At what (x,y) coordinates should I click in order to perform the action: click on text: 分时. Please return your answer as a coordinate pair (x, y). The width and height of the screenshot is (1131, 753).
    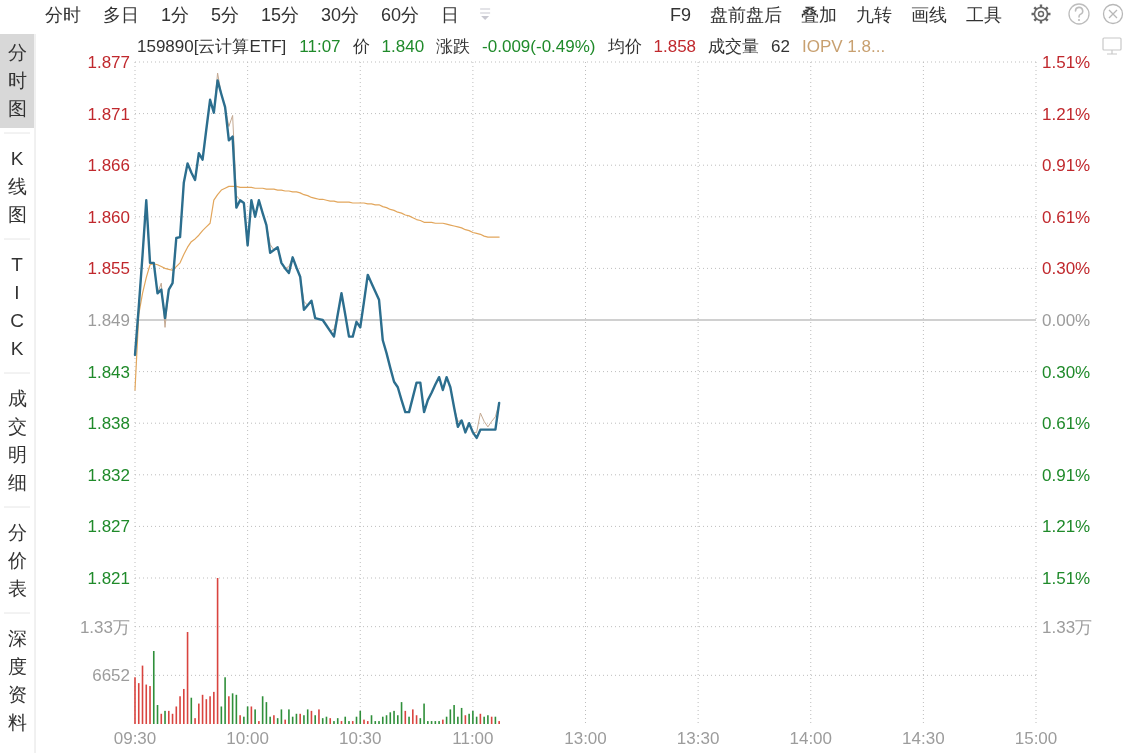
    Looking at the image, I should click on (63, 15).